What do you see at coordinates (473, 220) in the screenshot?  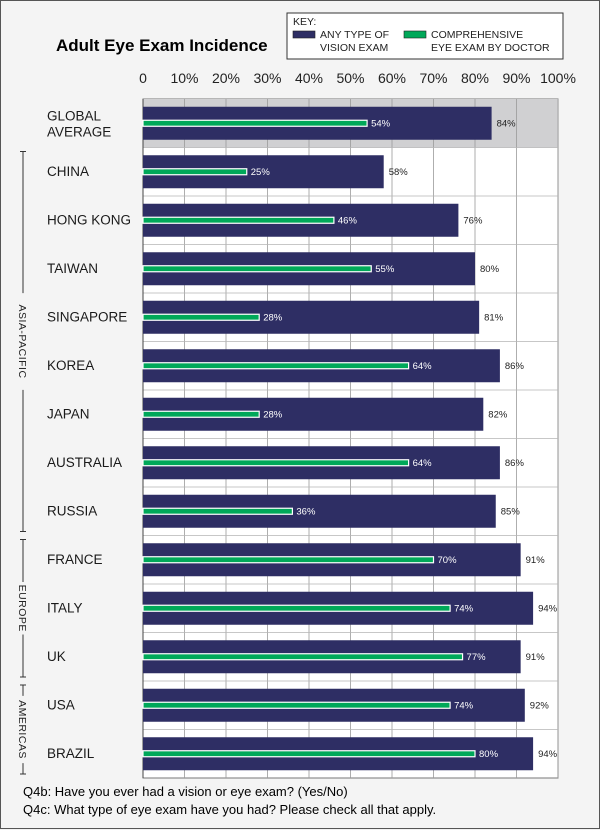 I see `value-label-any-vision-exam: 76%` at bounding box center [473, 220].